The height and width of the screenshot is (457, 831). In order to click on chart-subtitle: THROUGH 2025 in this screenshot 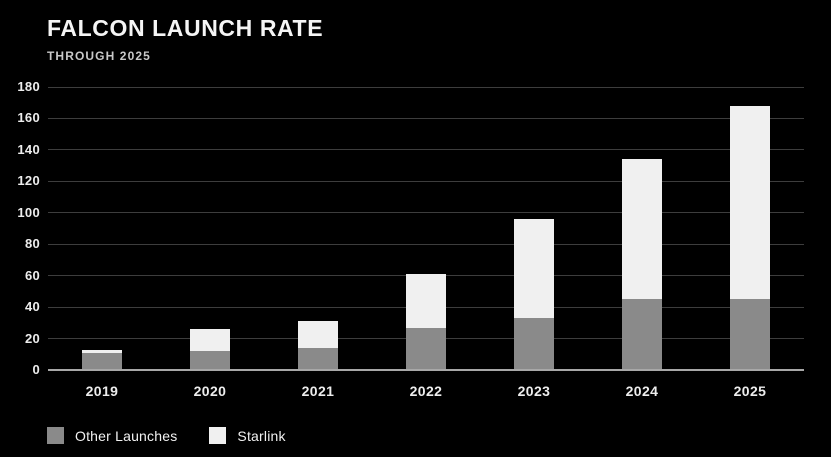, I will do `click(99, 56)`.